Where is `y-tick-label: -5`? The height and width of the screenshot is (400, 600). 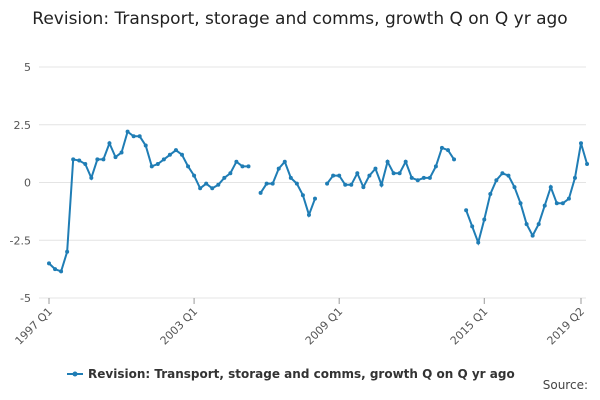
y-tick-label: -5 is located at coordinates (25, 298).